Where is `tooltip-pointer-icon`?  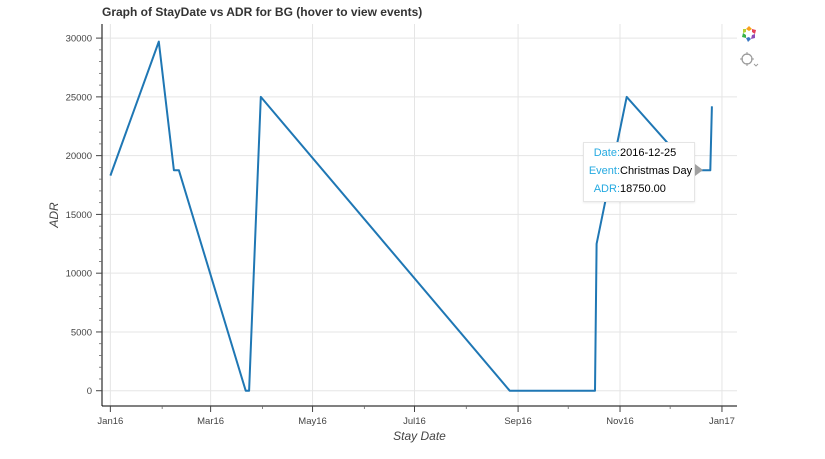 tooltip-pointer-icon is located at coordinates (699, 170).